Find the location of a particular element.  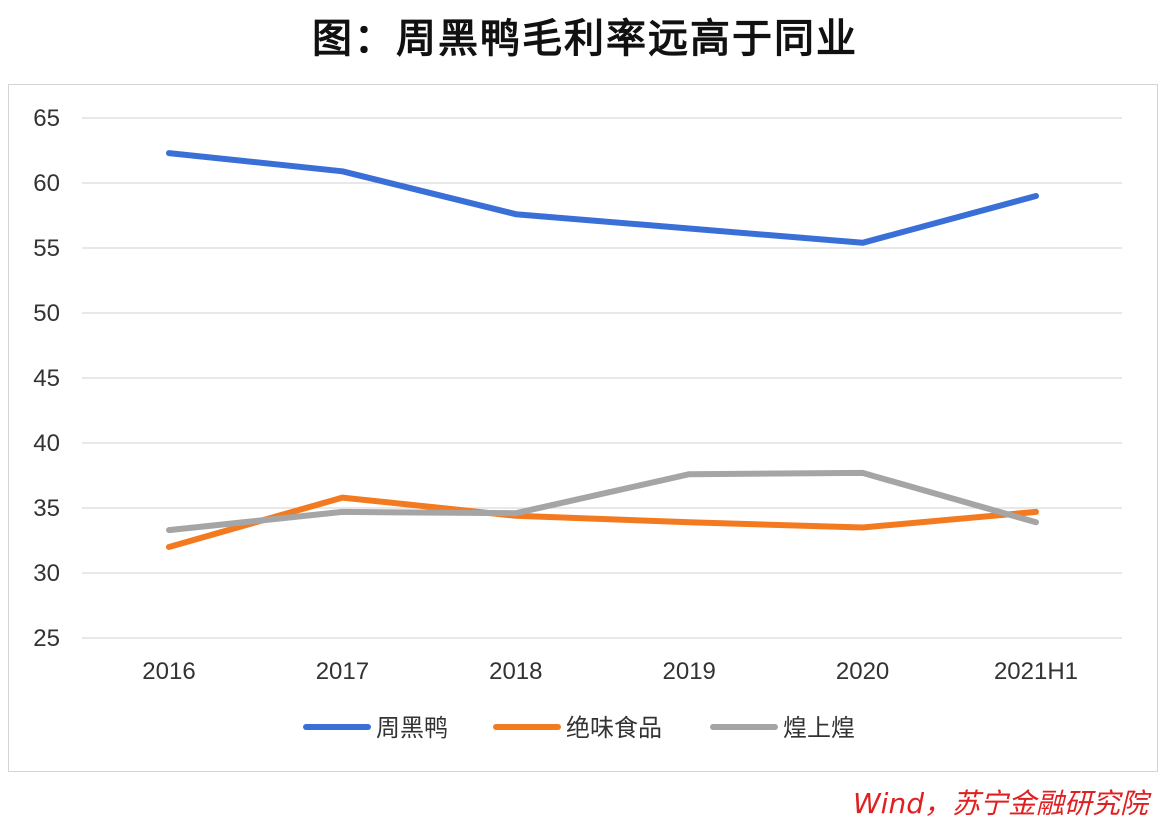

legend-label-1: 绝味食品 is located at coordinates (614, 728).